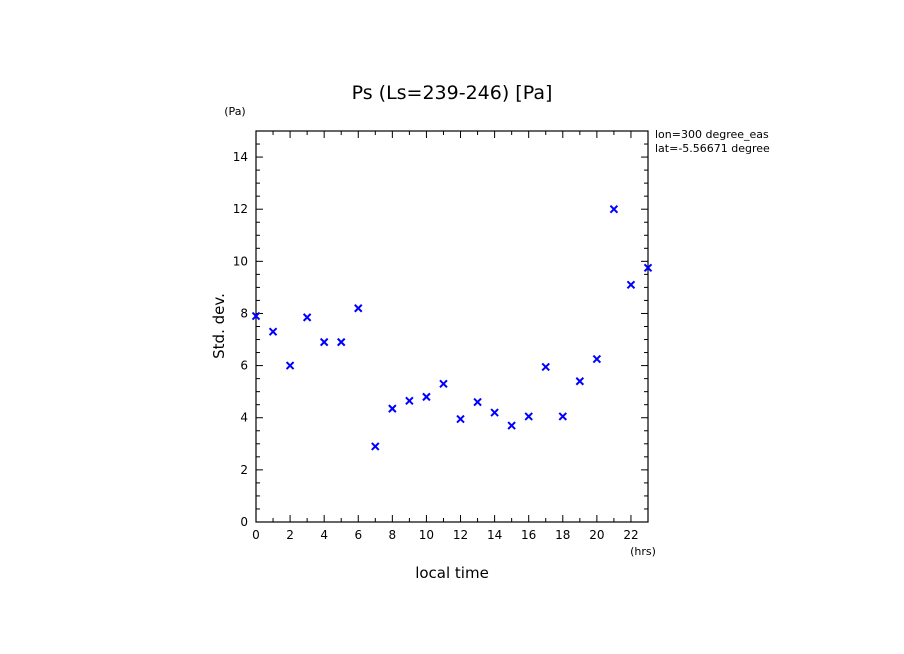 Image resolution: width=904 pixels, height=654 pixels. I want to click on x-tick-label: 4, so click(324, 535).